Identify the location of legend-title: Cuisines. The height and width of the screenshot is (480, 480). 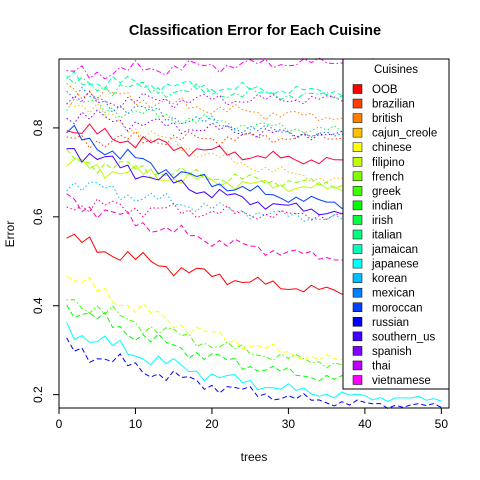
(396, 70).